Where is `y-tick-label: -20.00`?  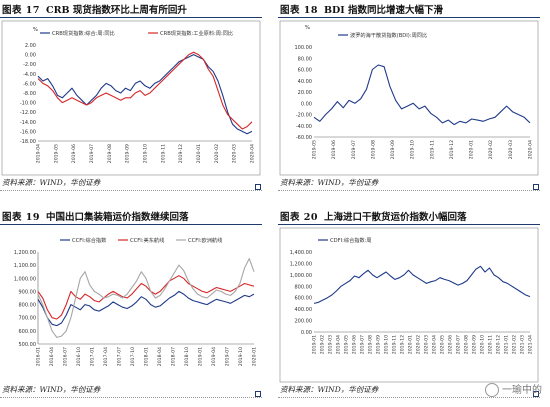
y-tick-label: -20.00 is located at coordinates (304, 116).